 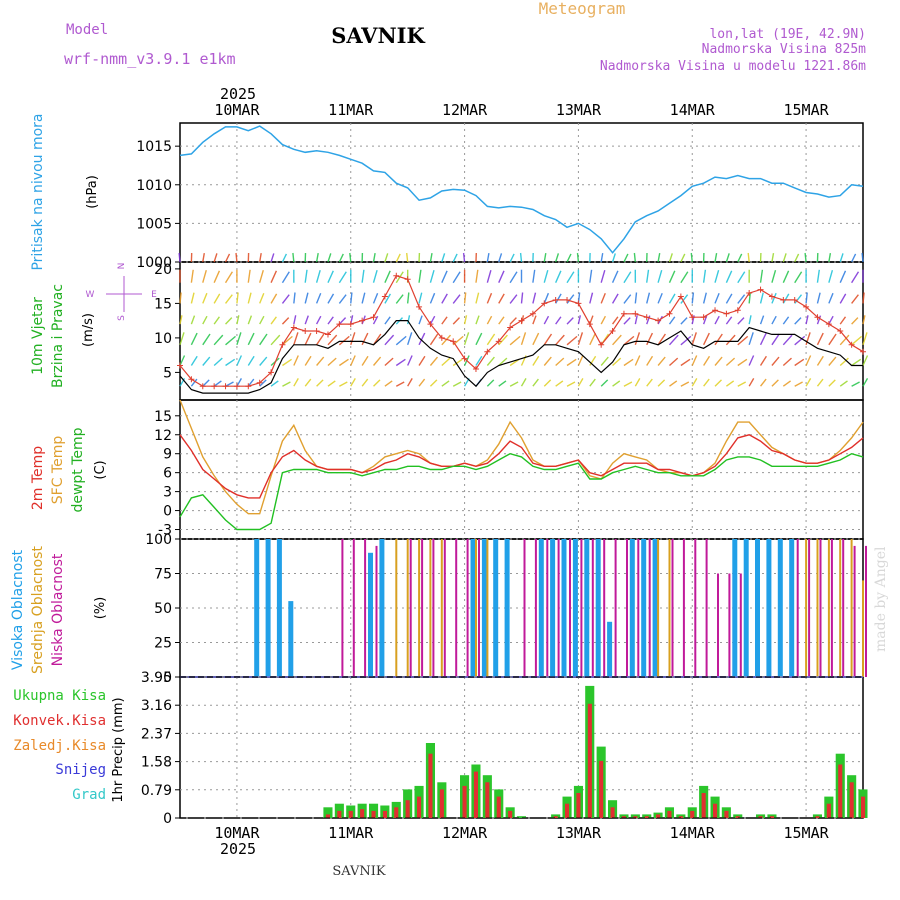 I want to click on y-tick-label: 0, so click(x=167, y=678).